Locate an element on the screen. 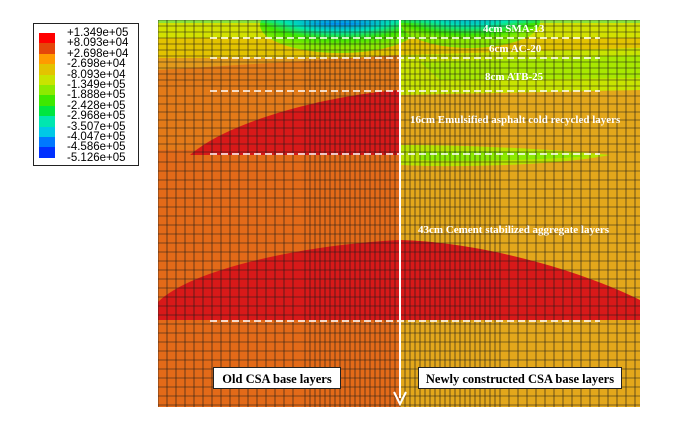 The width and height of the screenshot is (677, 435). legend-label: -2.428e+05 is located at coordinates (96, 105).